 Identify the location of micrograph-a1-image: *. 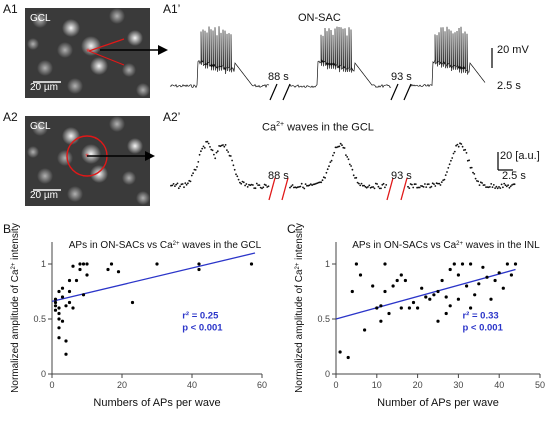
(87, 53).